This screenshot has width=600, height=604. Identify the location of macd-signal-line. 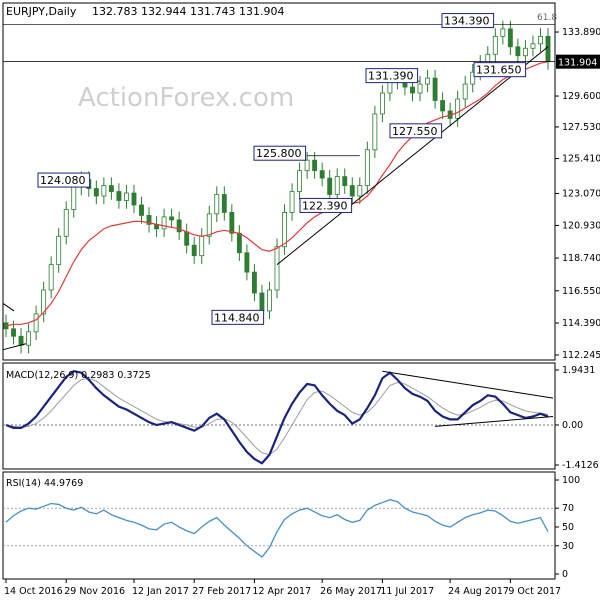
(277, 416).